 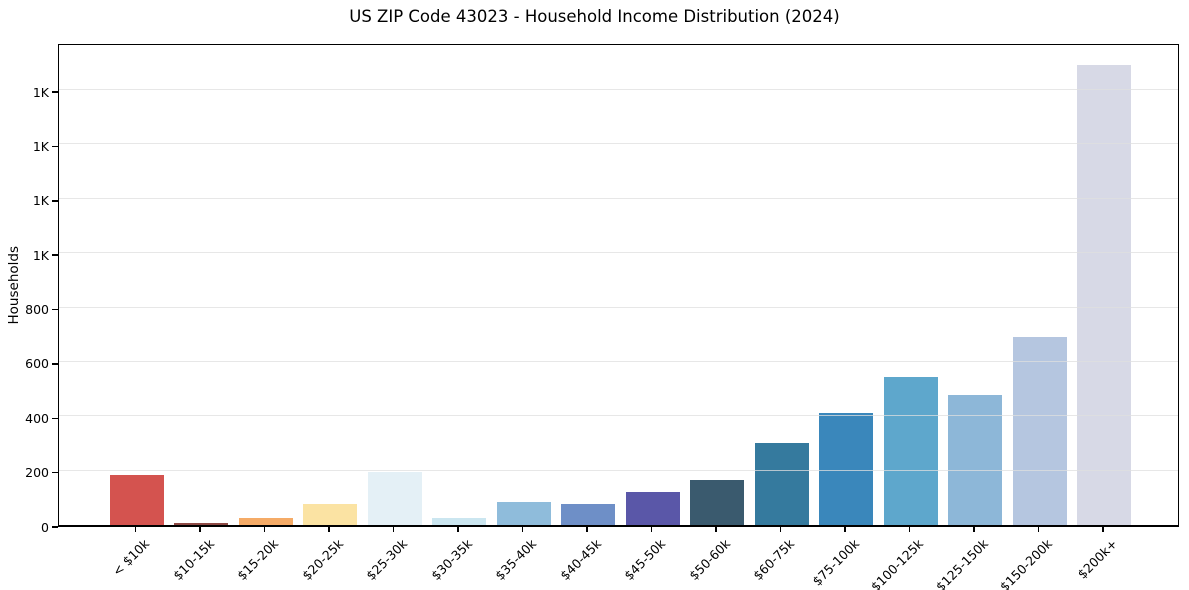 What do you see at coordinates (1014, 557) in the screenshot?
I see `x-tick-label-15: $200k+` at bounding box center [1014, 557].